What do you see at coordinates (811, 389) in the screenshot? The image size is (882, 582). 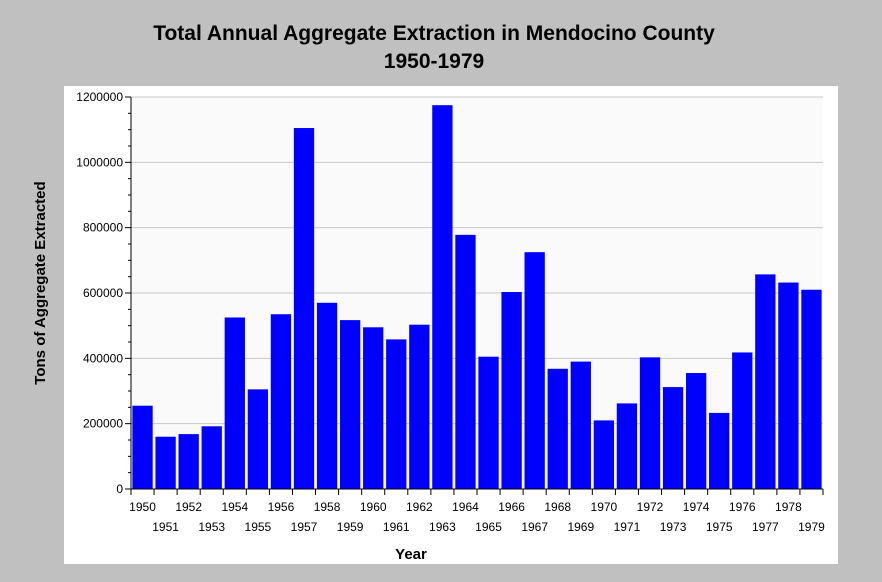 I see `bar-1979` at bounding box center [811, 389].